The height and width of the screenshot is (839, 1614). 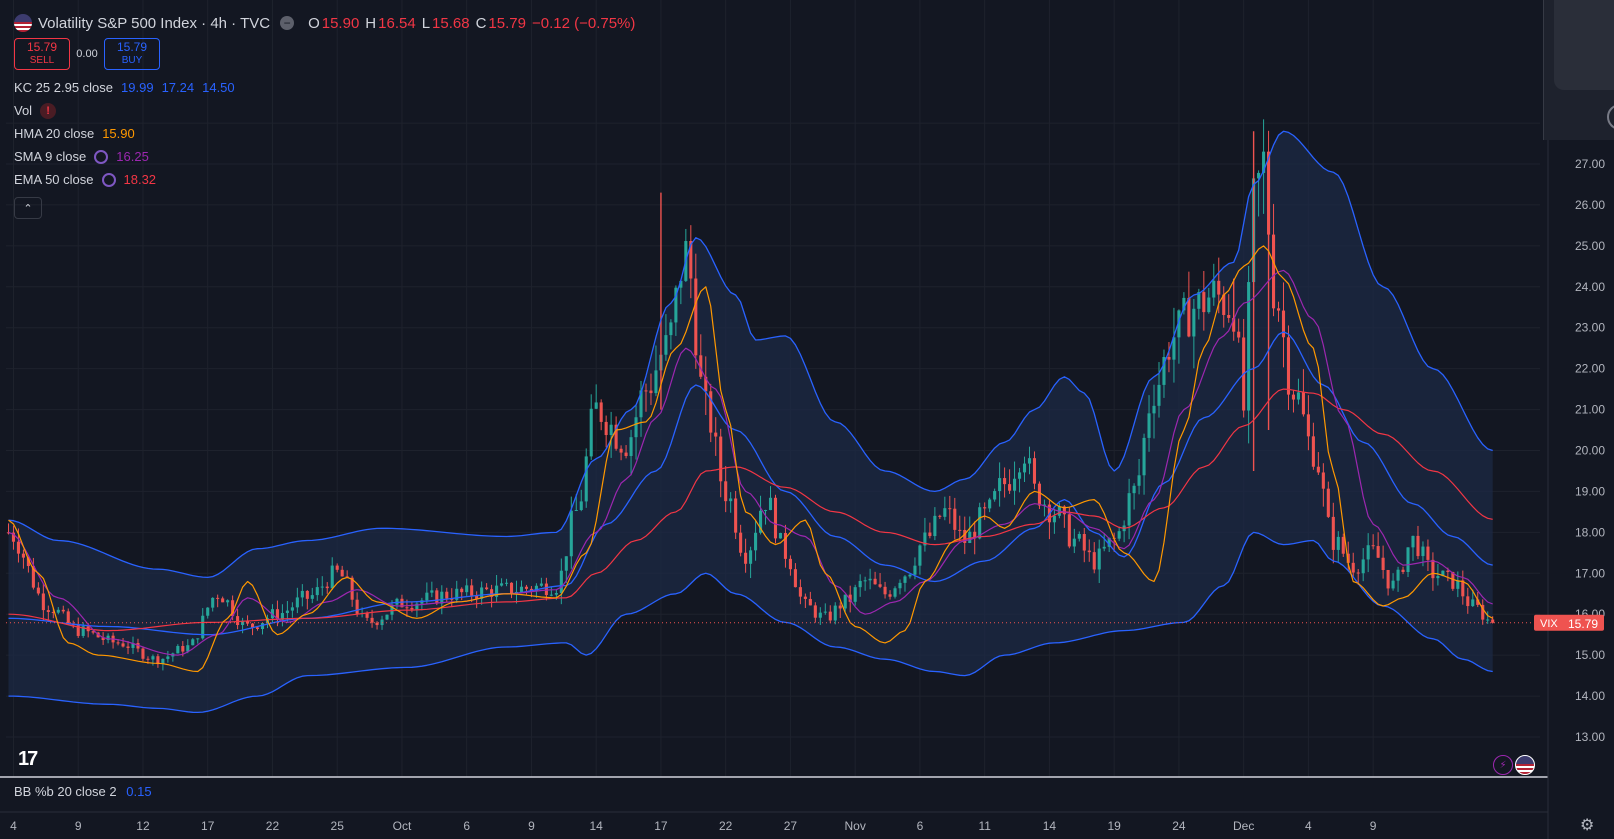 What do you see at coordinates (28, 208) in the screenshot?
I see `collapse-legend-button: ⌃` at bounding box center [28, 208].